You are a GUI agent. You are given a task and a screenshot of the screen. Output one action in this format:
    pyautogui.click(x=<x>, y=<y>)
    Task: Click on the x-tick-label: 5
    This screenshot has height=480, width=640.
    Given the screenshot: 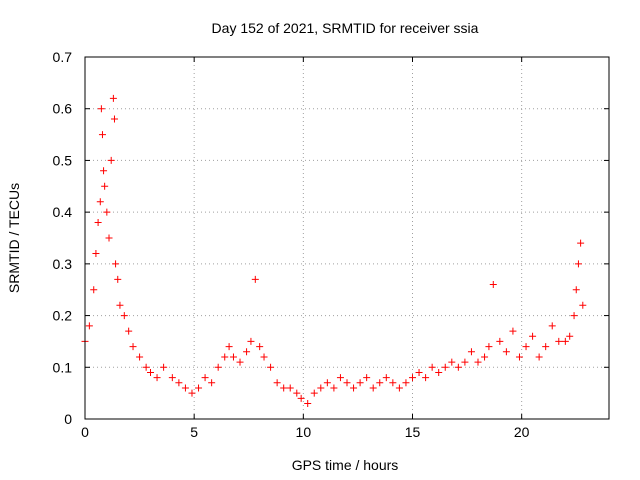 What is the action you would take?
    pyautogui.click(x=194, y=432)
    